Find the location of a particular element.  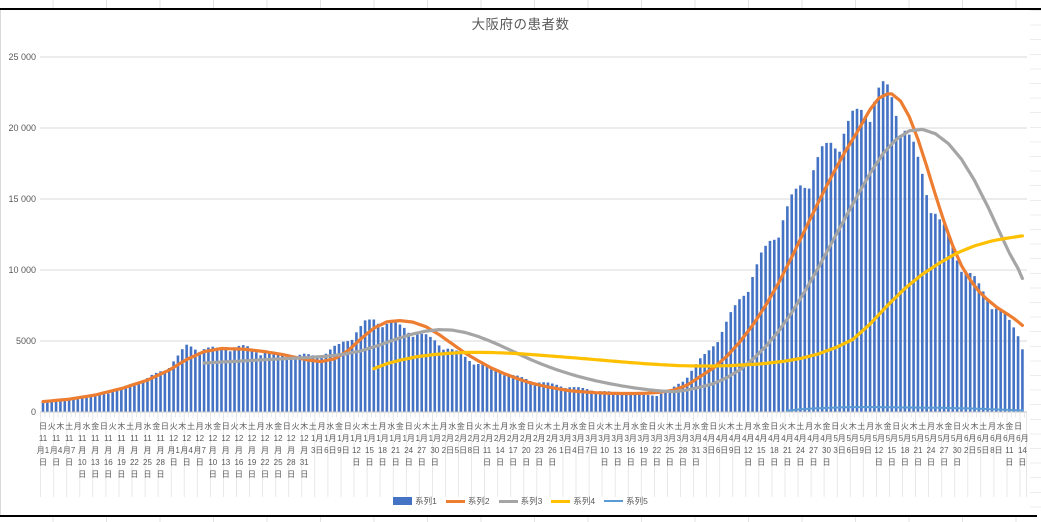

spreadsheet-column-gridlines-bottom is located at coordinates (518, 519).